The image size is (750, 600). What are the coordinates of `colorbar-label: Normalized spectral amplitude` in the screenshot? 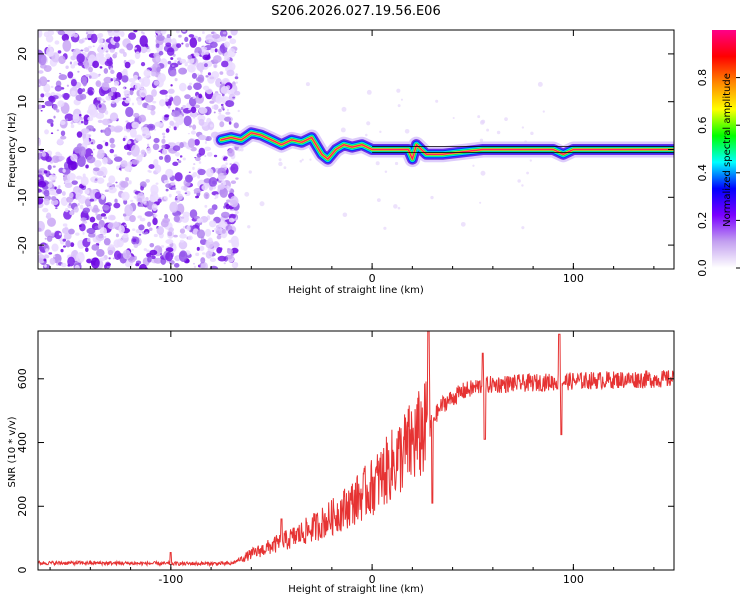 It's located at (727, 150).